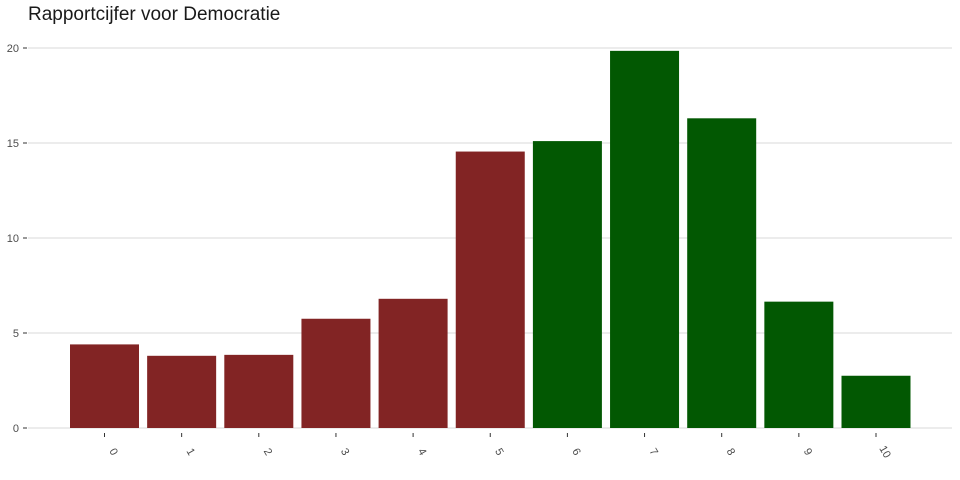  What do you see at coordinates (267, 451) in the screenshot?
I see `x-tick-label: 2` at bounding box center [267, 451].